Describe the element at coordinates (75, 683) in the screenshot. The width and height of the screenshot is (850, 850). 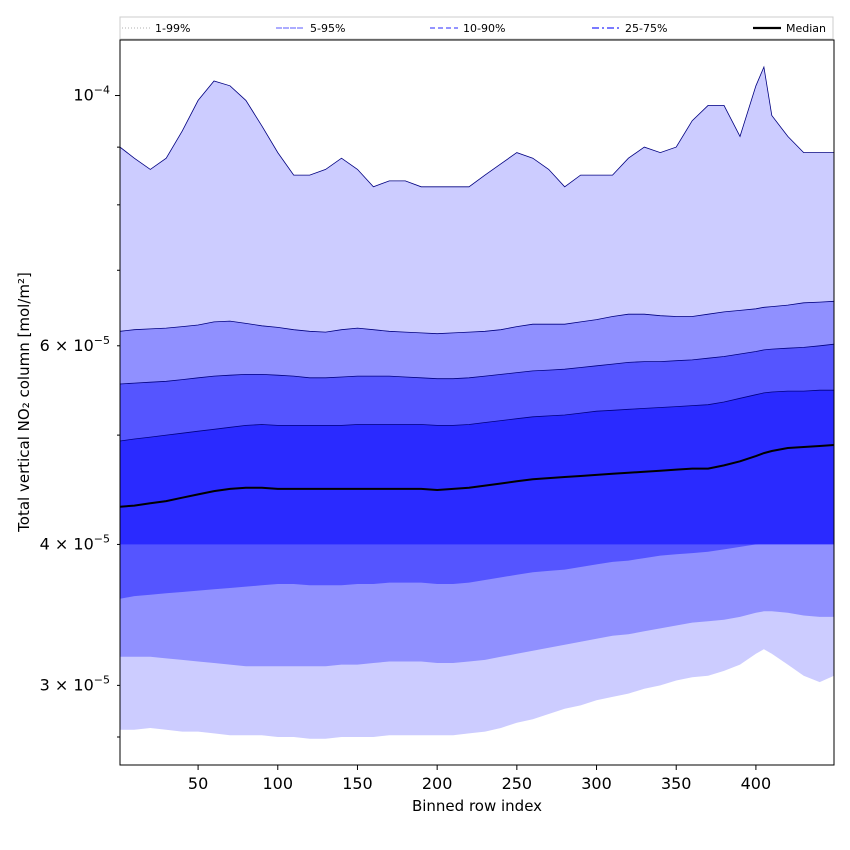
I see `y-tick-label: 3 × 10⁻⁵` at that location.